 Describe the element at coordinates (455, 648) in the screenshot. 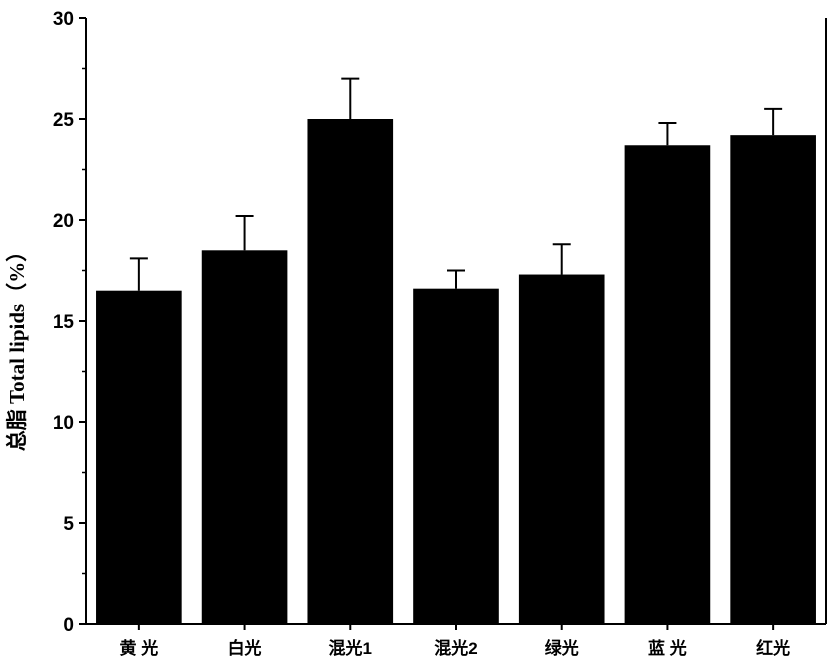

I see `x-tick-label: 混光2` at that location.